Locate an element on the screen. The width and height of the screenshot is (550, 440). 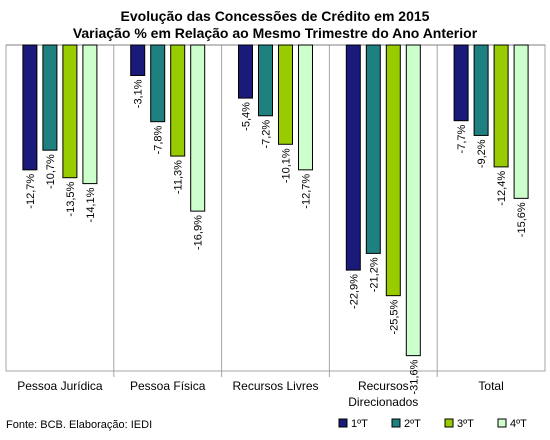
data-label: -7,8% is located at coordinates (159, 139).